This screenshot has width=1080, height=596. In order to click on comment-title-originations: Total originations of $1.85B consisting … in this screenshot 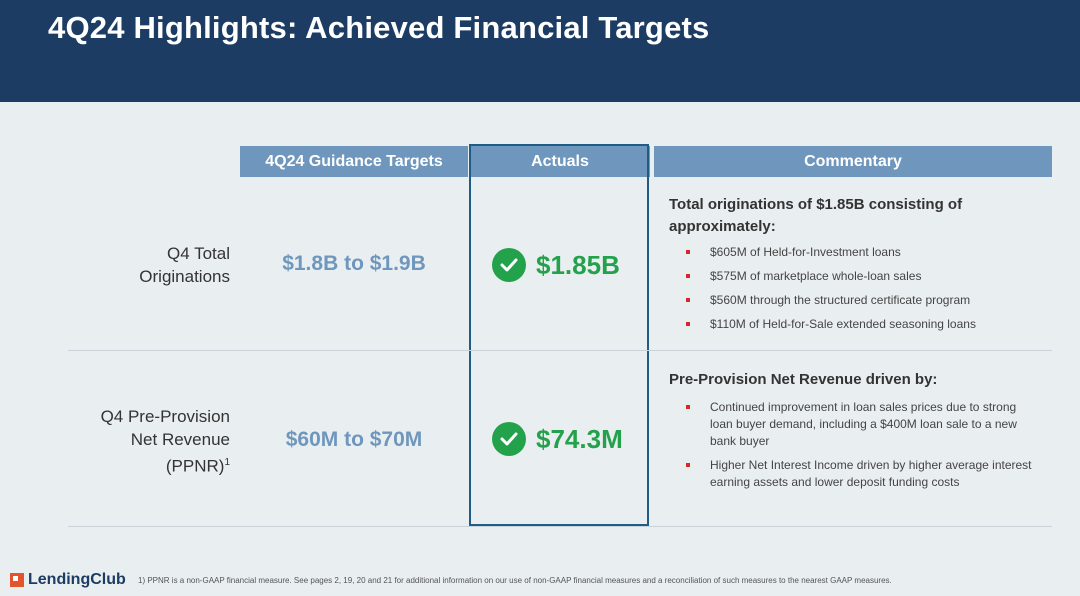, I will do `click(816, 215)`.